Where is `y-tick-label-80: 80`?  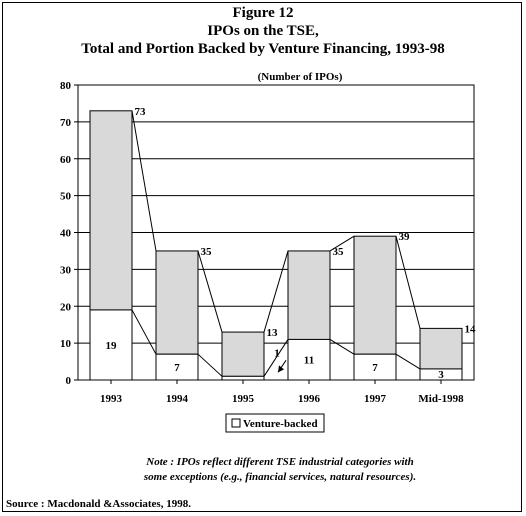
y-tick-label-80: 80 is located at coordinates (66, 86).